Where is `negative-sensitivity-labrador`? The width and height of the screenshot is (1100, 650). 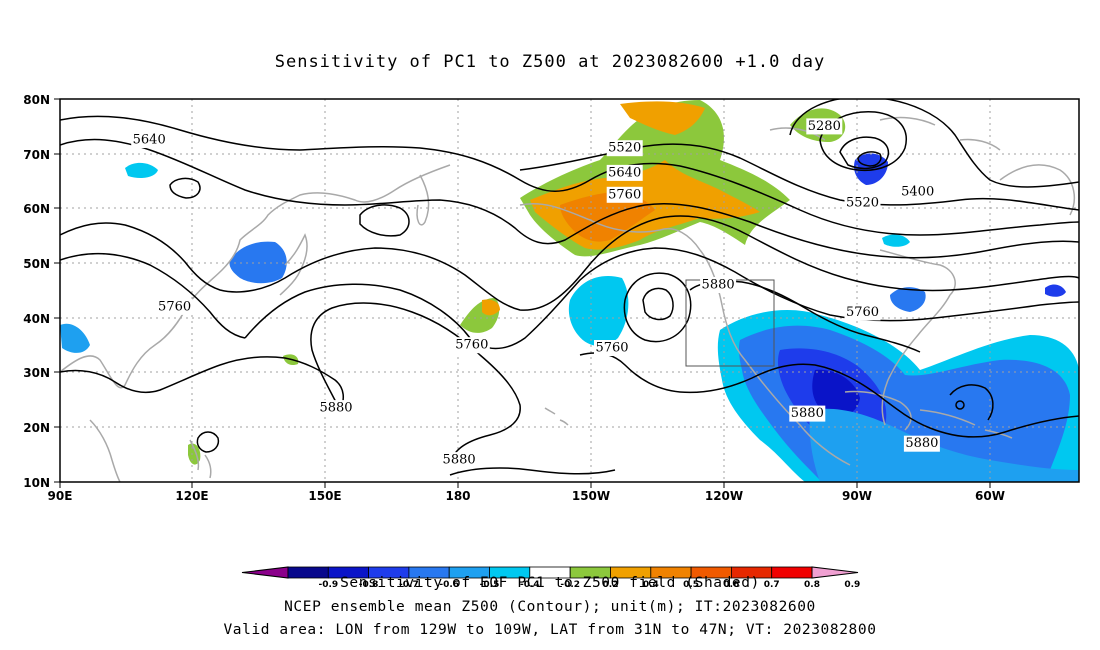
negative-sensitivity-labrador is located at coordinates (896, 240).